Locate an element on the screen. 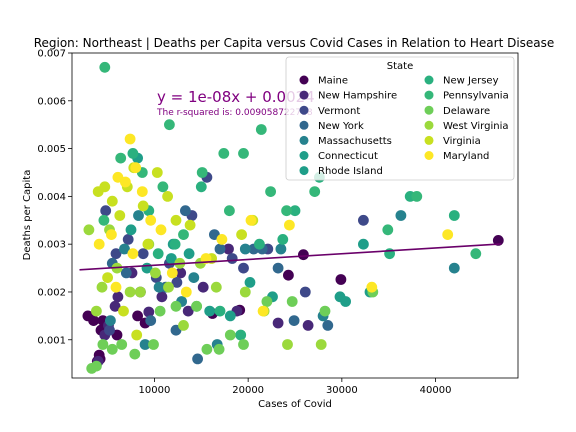 Image resolution: width=576 pixels, height=432 pixels. y-tick-label: 0.004 is located at coordinates (51, 197).